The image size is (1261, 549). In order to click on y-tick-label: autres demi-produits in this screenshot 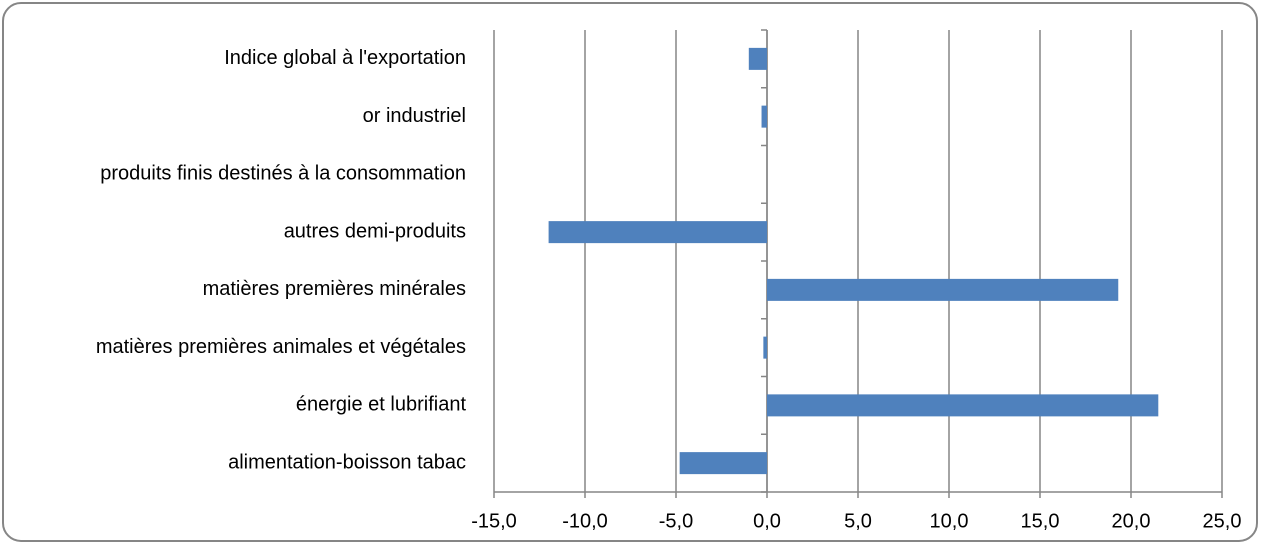, I will do `click(375, 231)`.